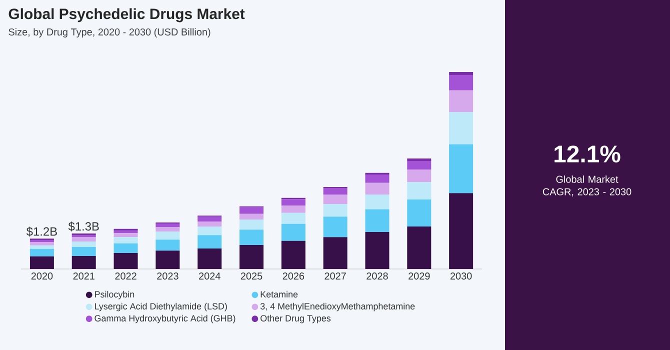 This screenshot has height=350, width=670. I want to click on x-tick-label: 2021, so click(83, 276).